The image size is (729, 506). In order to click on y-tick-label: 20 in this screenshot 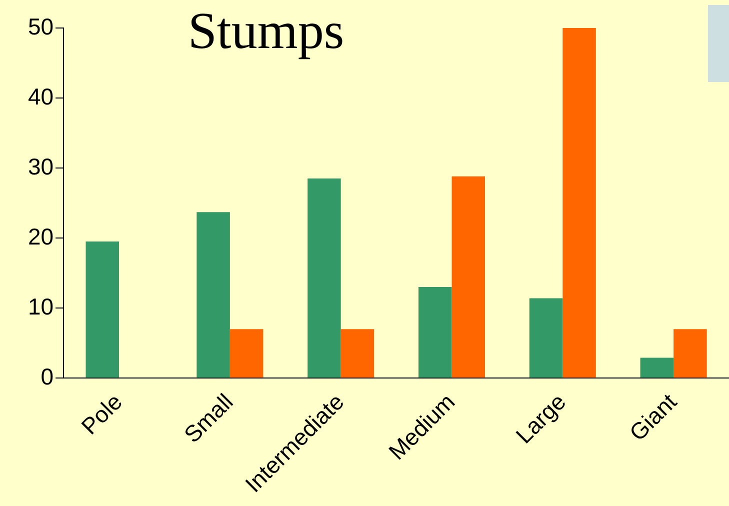, I will do `click(41, 236)`.